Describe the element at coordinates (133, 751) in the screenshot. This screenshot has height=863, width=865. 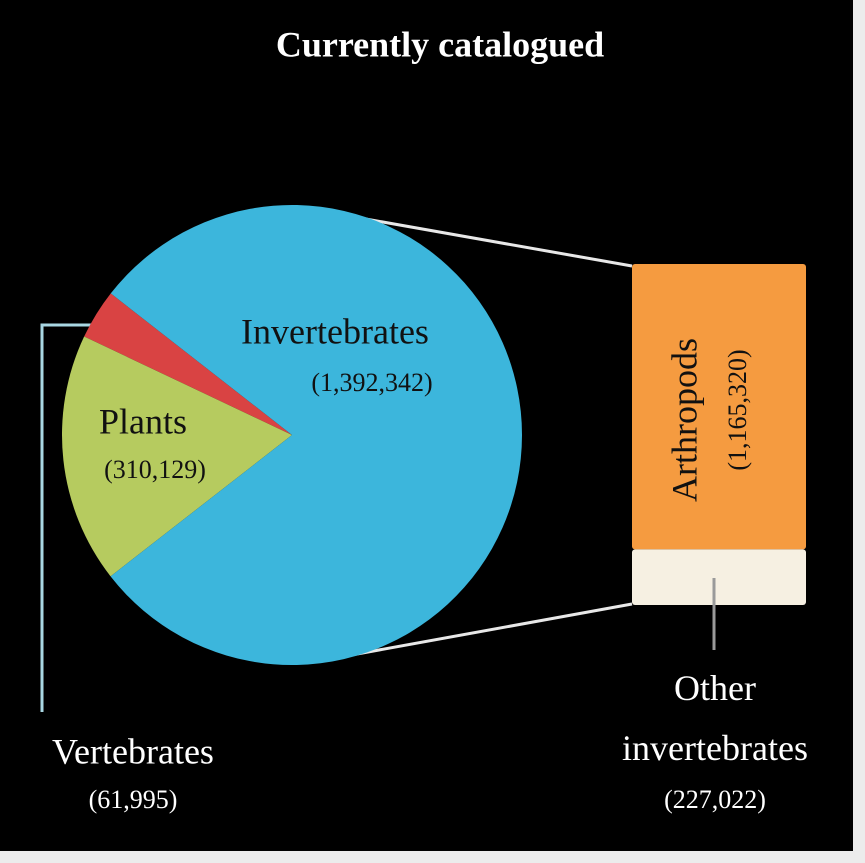
I see `slice-label: Vertebrates` at that location.